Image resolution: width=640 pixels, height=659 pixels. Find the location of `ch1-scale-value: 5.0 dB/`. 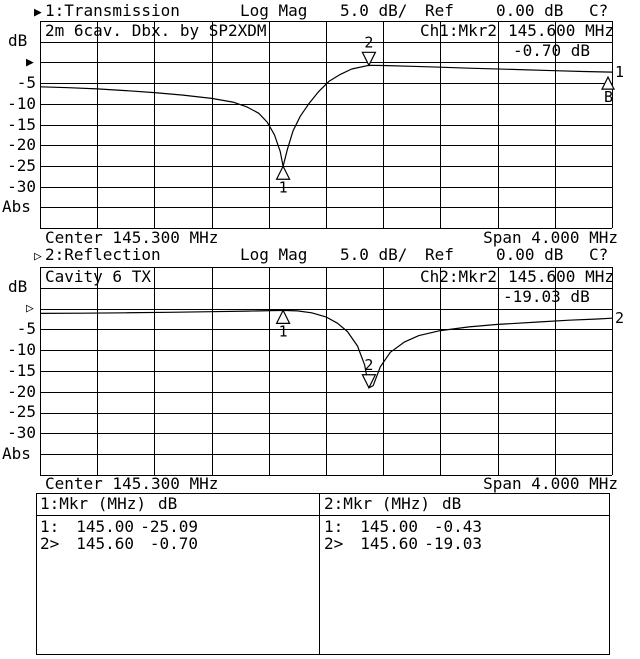

ch1-scale-value: 5.0 dB/ is located at coordinates (374, 10).